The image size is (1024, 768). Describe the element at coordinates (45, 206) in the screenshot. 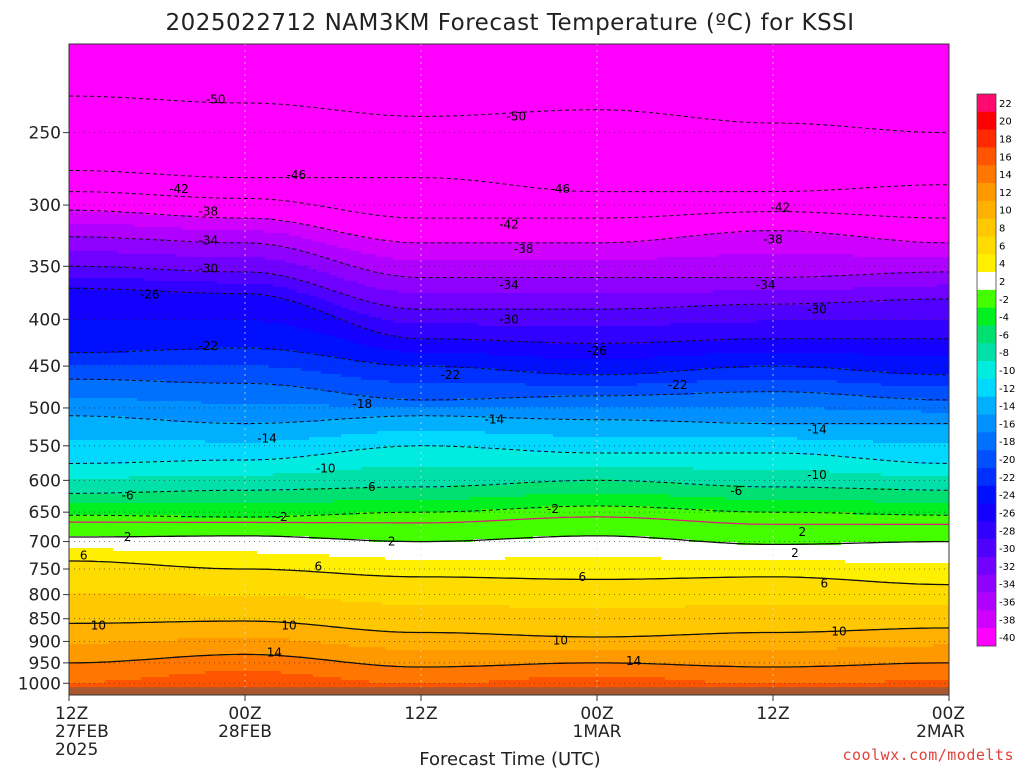

I see `y-tick-label: 300` at that location.